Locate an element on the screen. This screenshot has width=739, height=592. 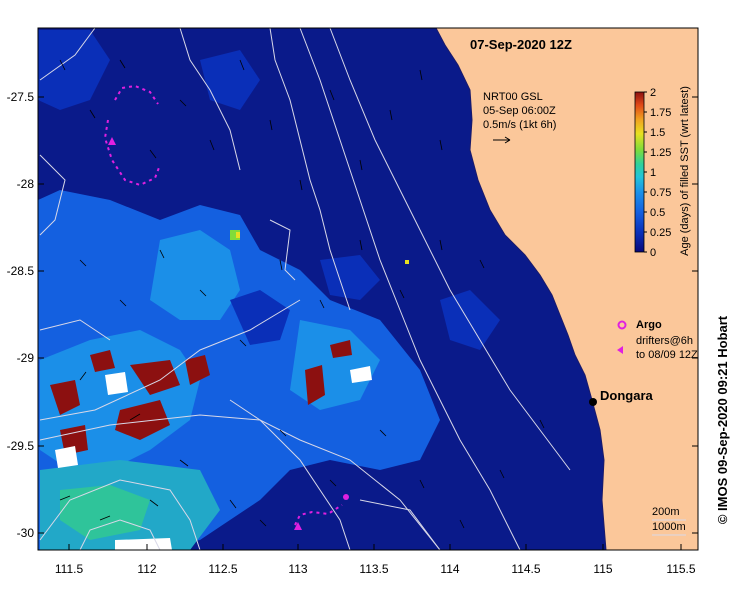
current-key-source: NRT00 GSL is located at coordinates (513, 97).